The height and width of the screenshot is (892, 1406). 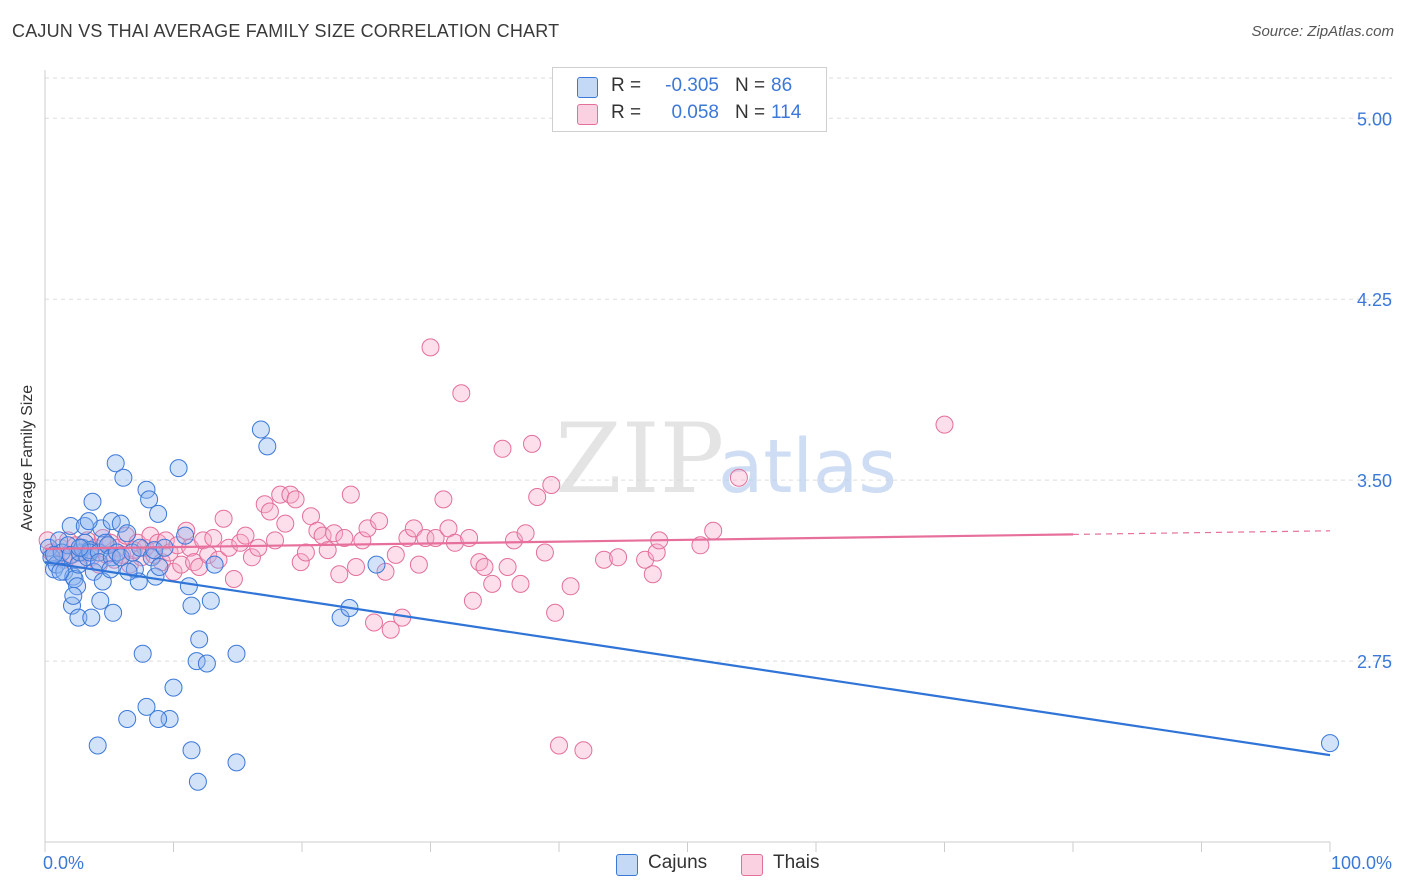 What do you see at coordinates (1361, 863) in the screenshot?
I see `x-tick-label-max: 100.0%` at bounding box center [1361, 863].